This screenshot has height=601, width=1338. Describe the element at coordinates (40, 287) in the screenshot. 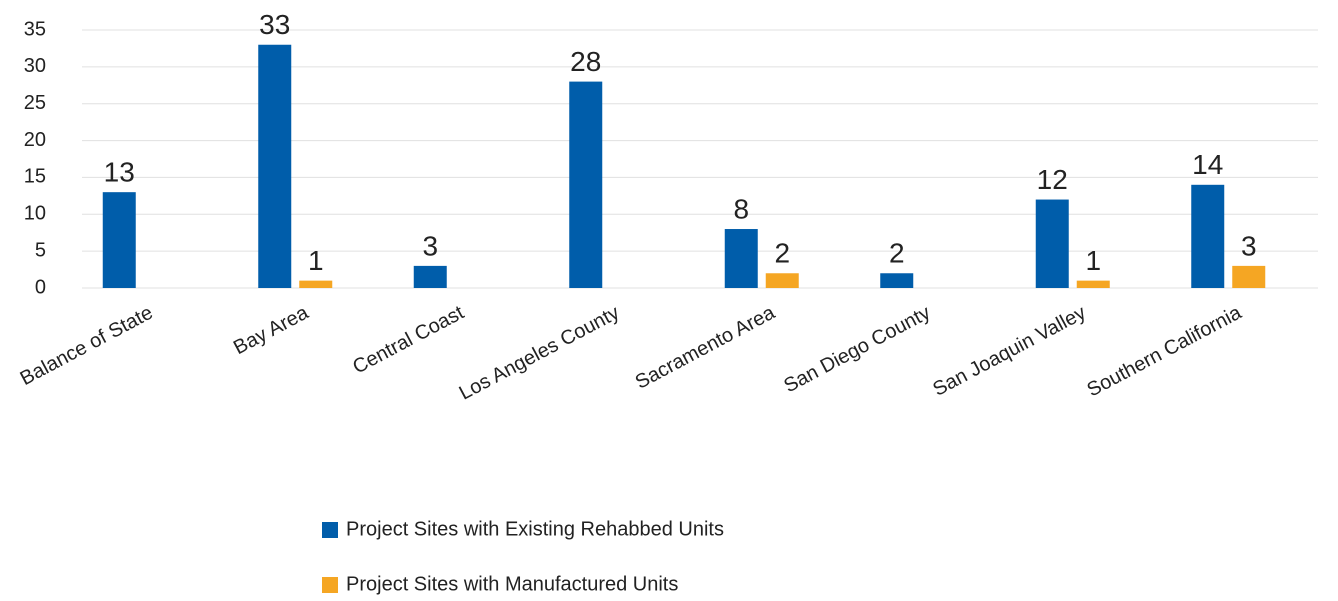

I see `y-tick-label: 0` at that location.